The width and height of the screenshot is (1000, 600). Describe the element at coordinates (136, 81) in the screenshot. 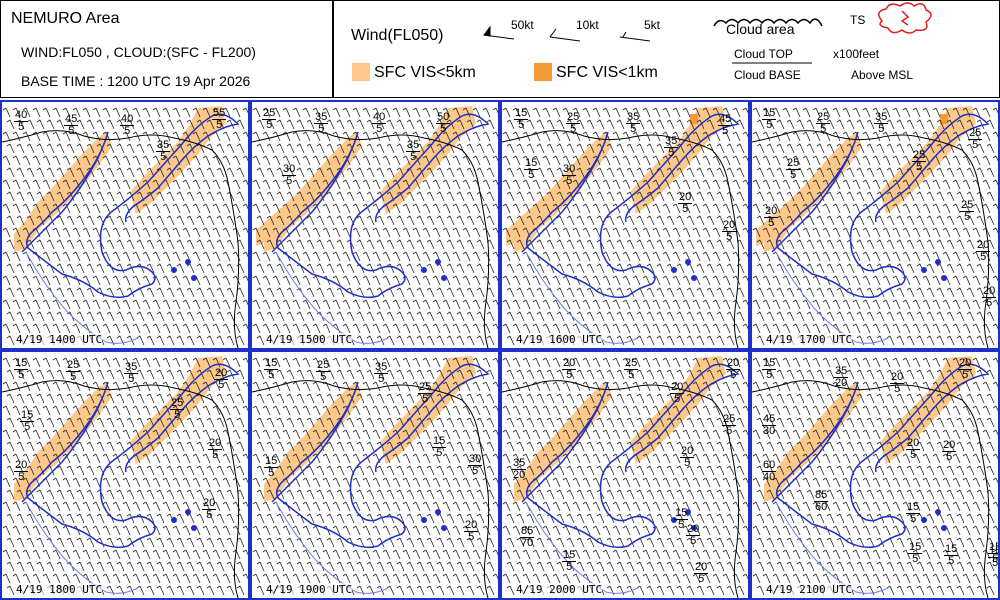

I see `base-time: BASE TIME : 1200 UTC 19 Apr 2026` at that location.